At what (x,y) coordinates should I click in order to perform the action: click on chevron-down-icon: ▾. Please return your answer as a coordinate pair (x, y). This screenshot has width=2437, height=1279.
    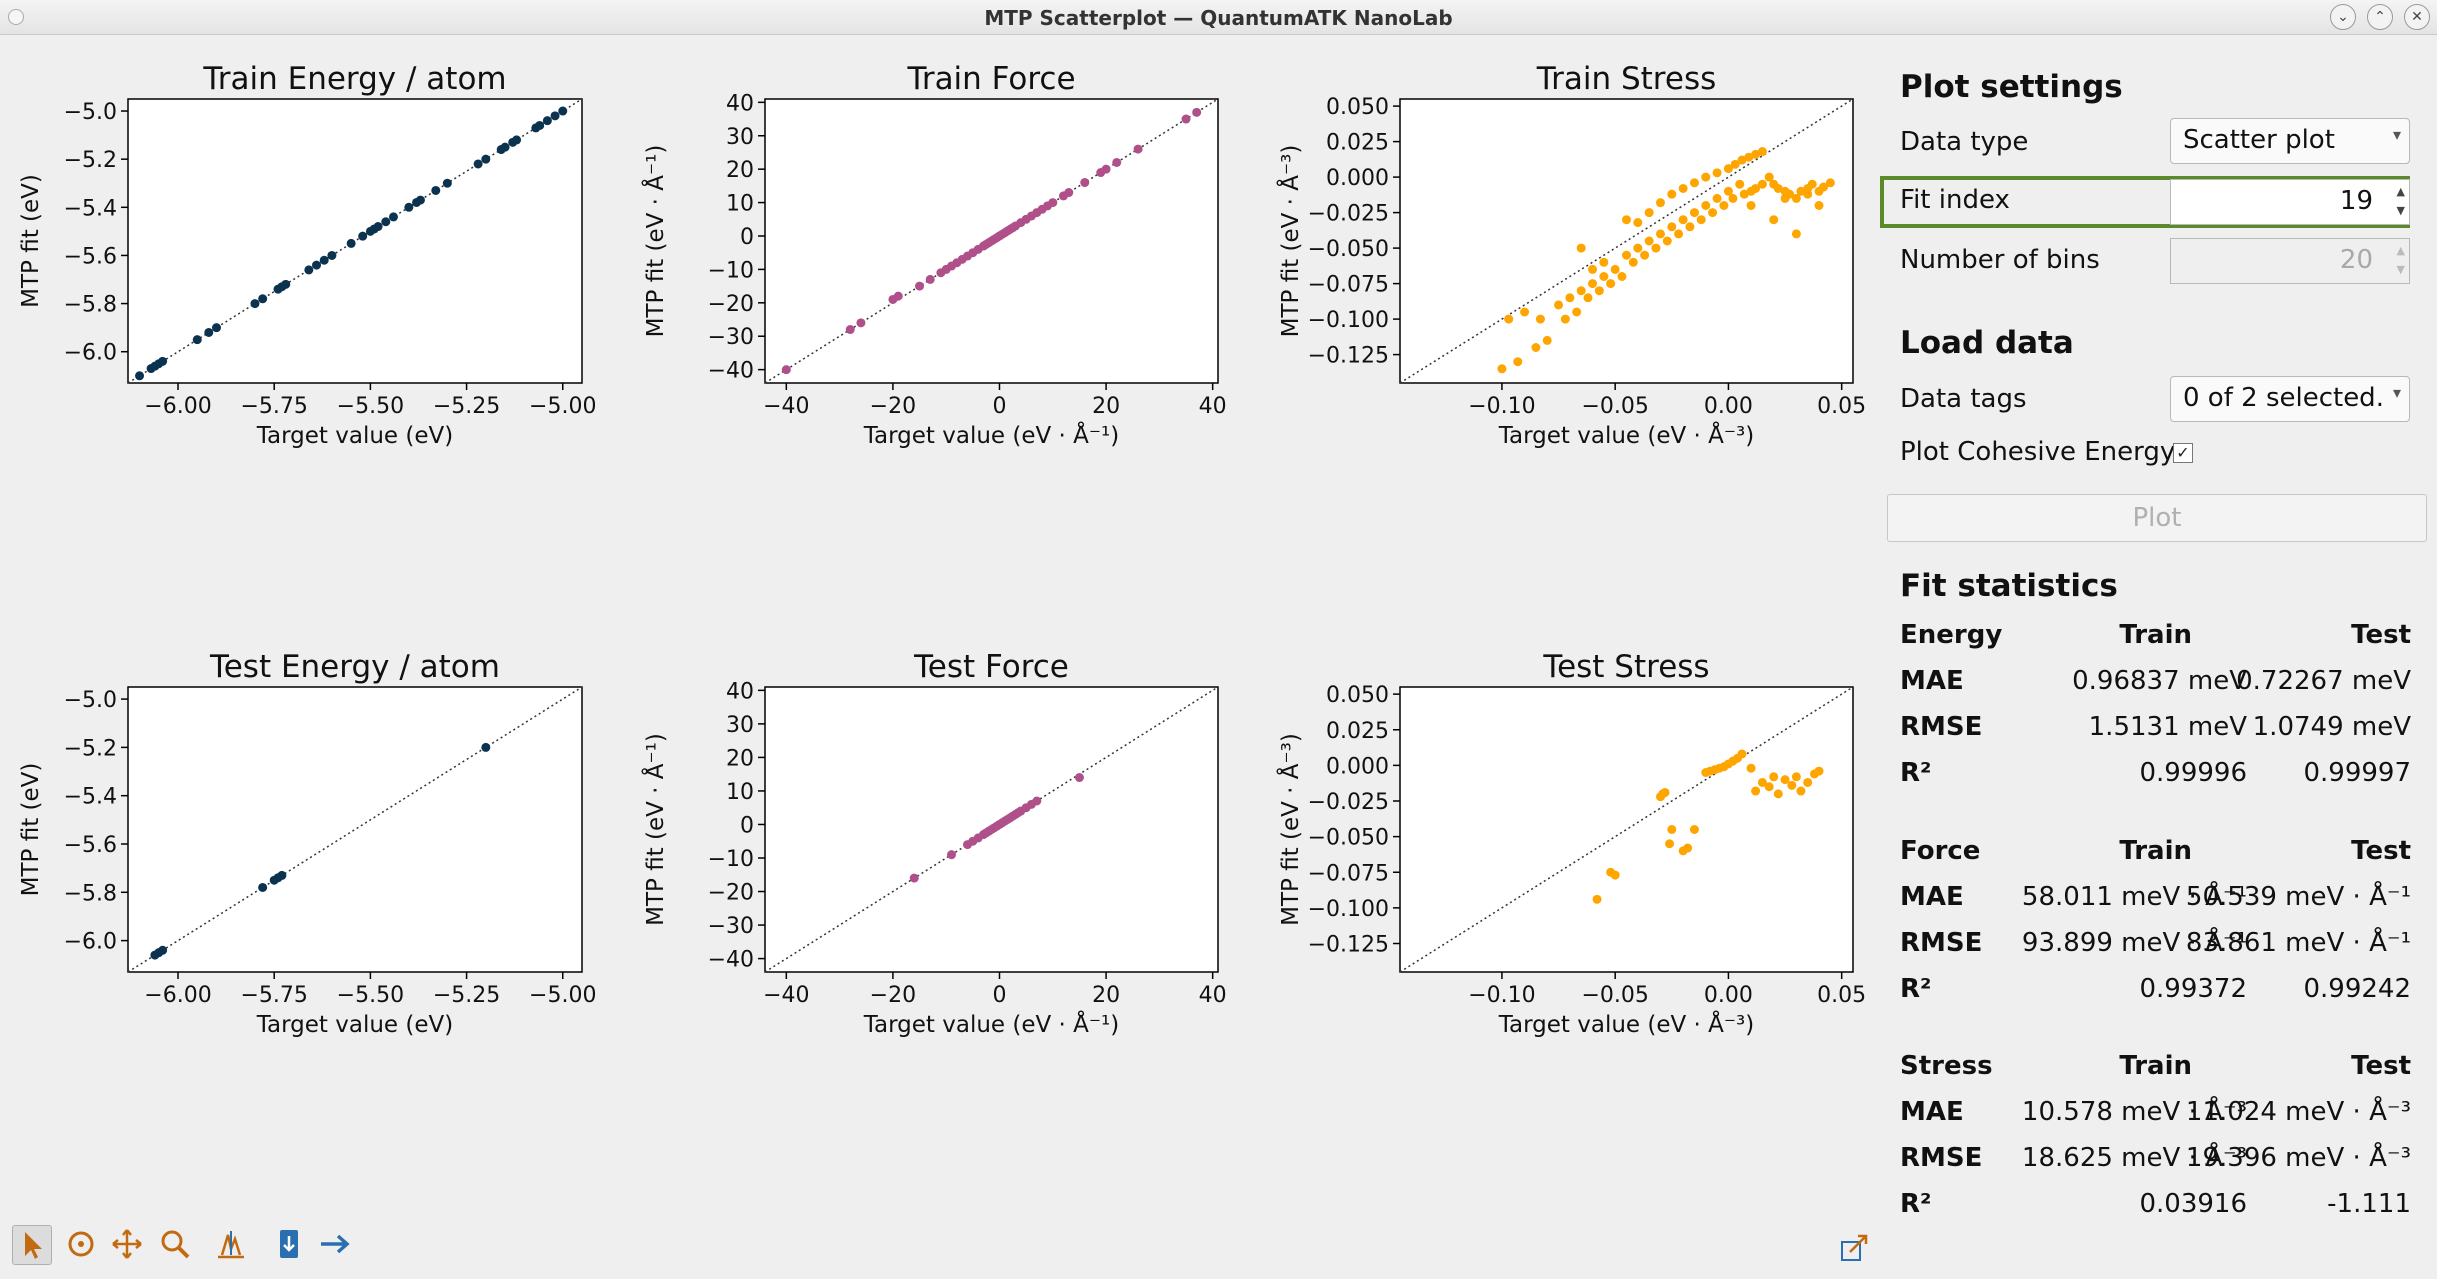
    Looking at the image, I should click on (2396, 134).